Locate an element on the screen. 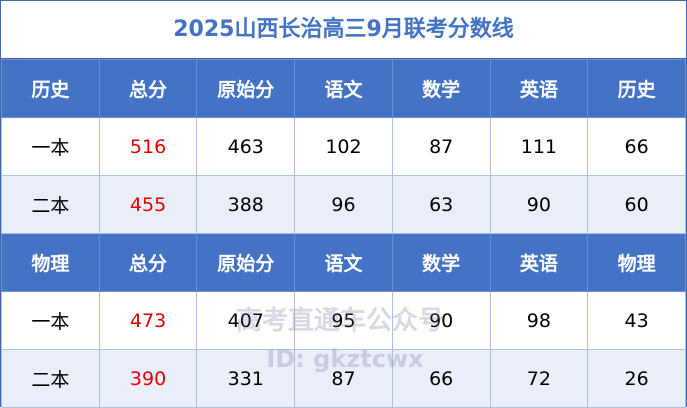 Image resolution: width=687 pixels, height=408 pixels. table-row: 一本 516 463 102 87 111 66 is located at coordinates (343, 146).